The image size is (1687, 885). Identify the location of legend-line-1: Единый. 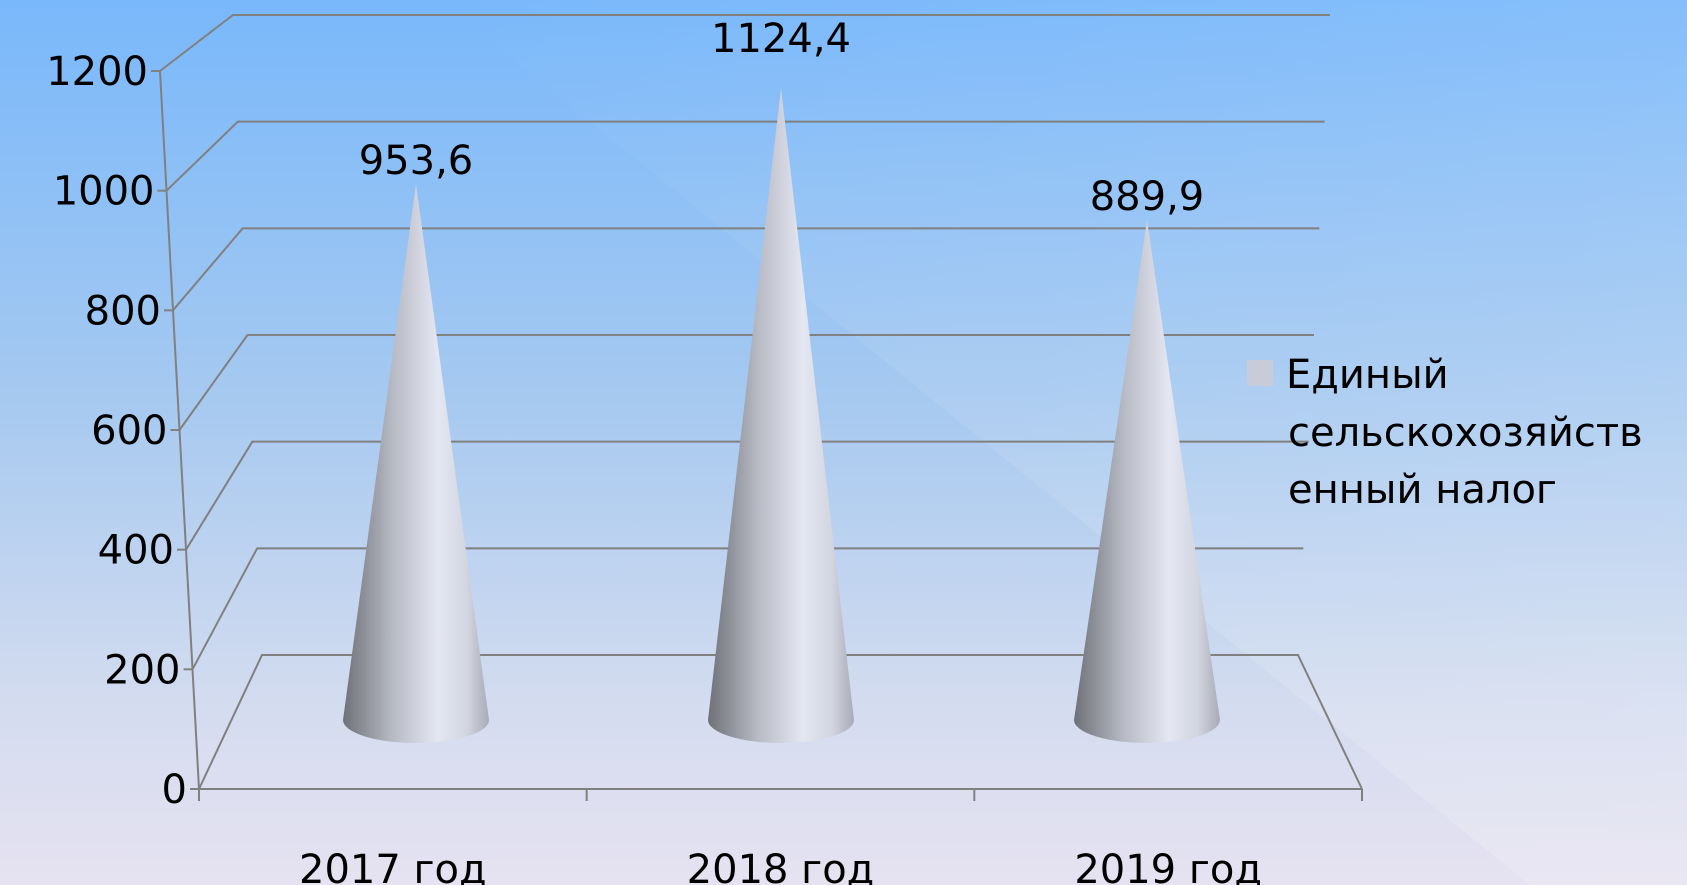
(1367, 375).